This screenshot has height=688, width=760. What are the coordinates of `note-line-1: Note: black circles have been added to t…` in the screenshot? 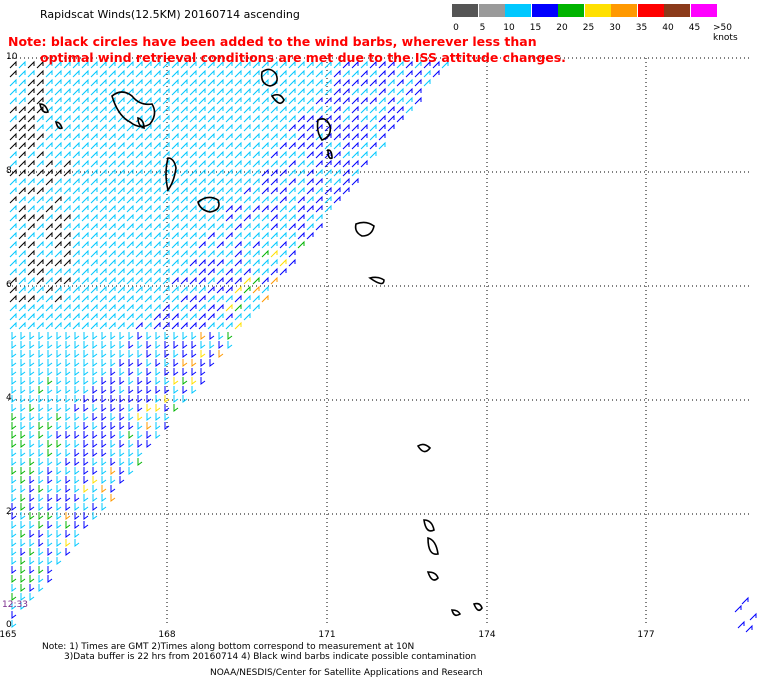 It's located at (272, 41).